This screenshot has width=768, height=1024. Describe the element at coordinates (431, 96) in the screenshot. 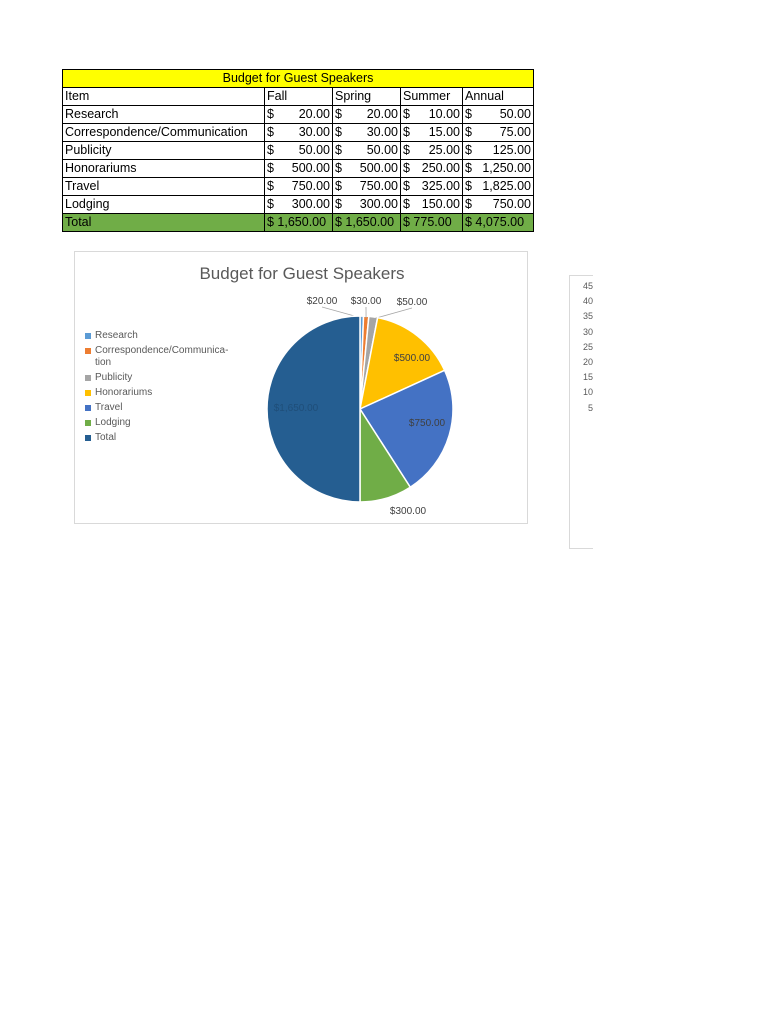

I see `header-cell: Summer` at that location.